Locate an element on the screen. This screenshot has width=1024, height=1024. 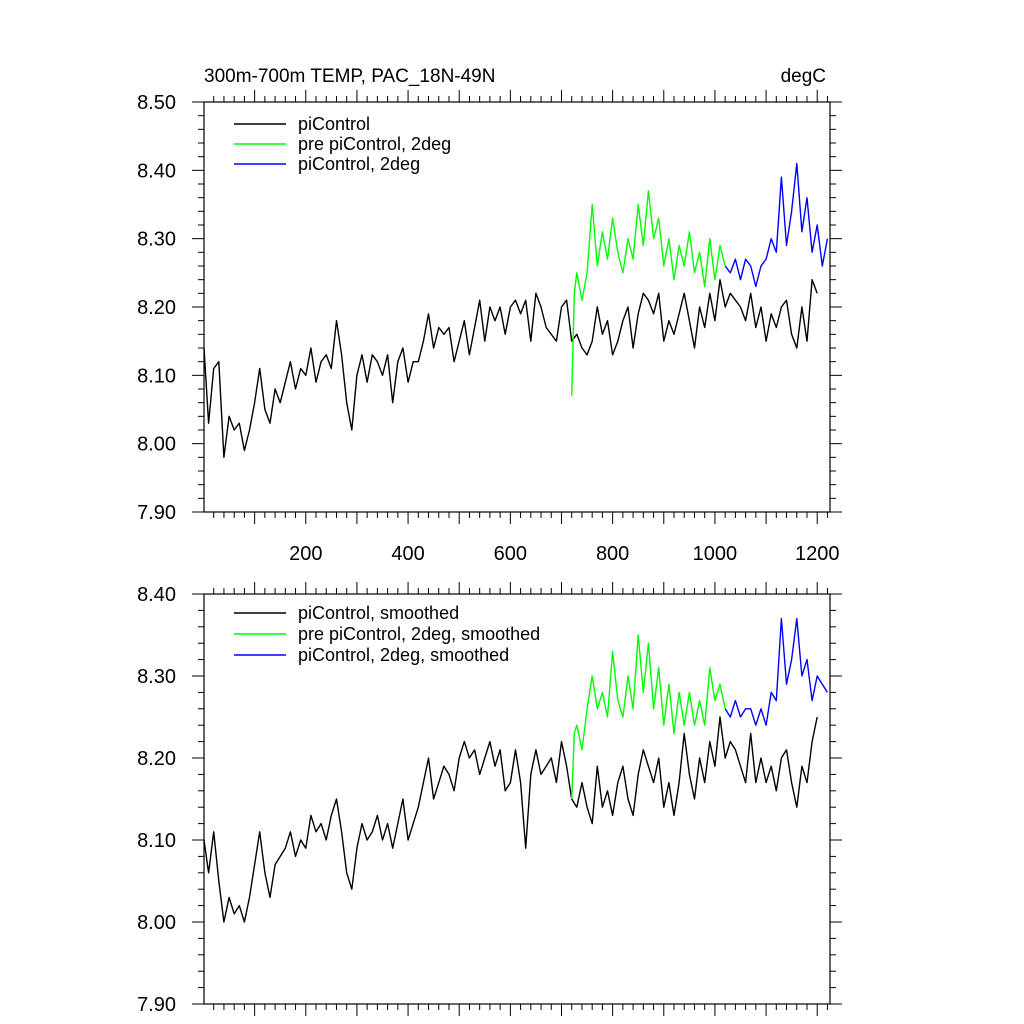
x-tick-label: 200 is located at coordinates (305, 554).